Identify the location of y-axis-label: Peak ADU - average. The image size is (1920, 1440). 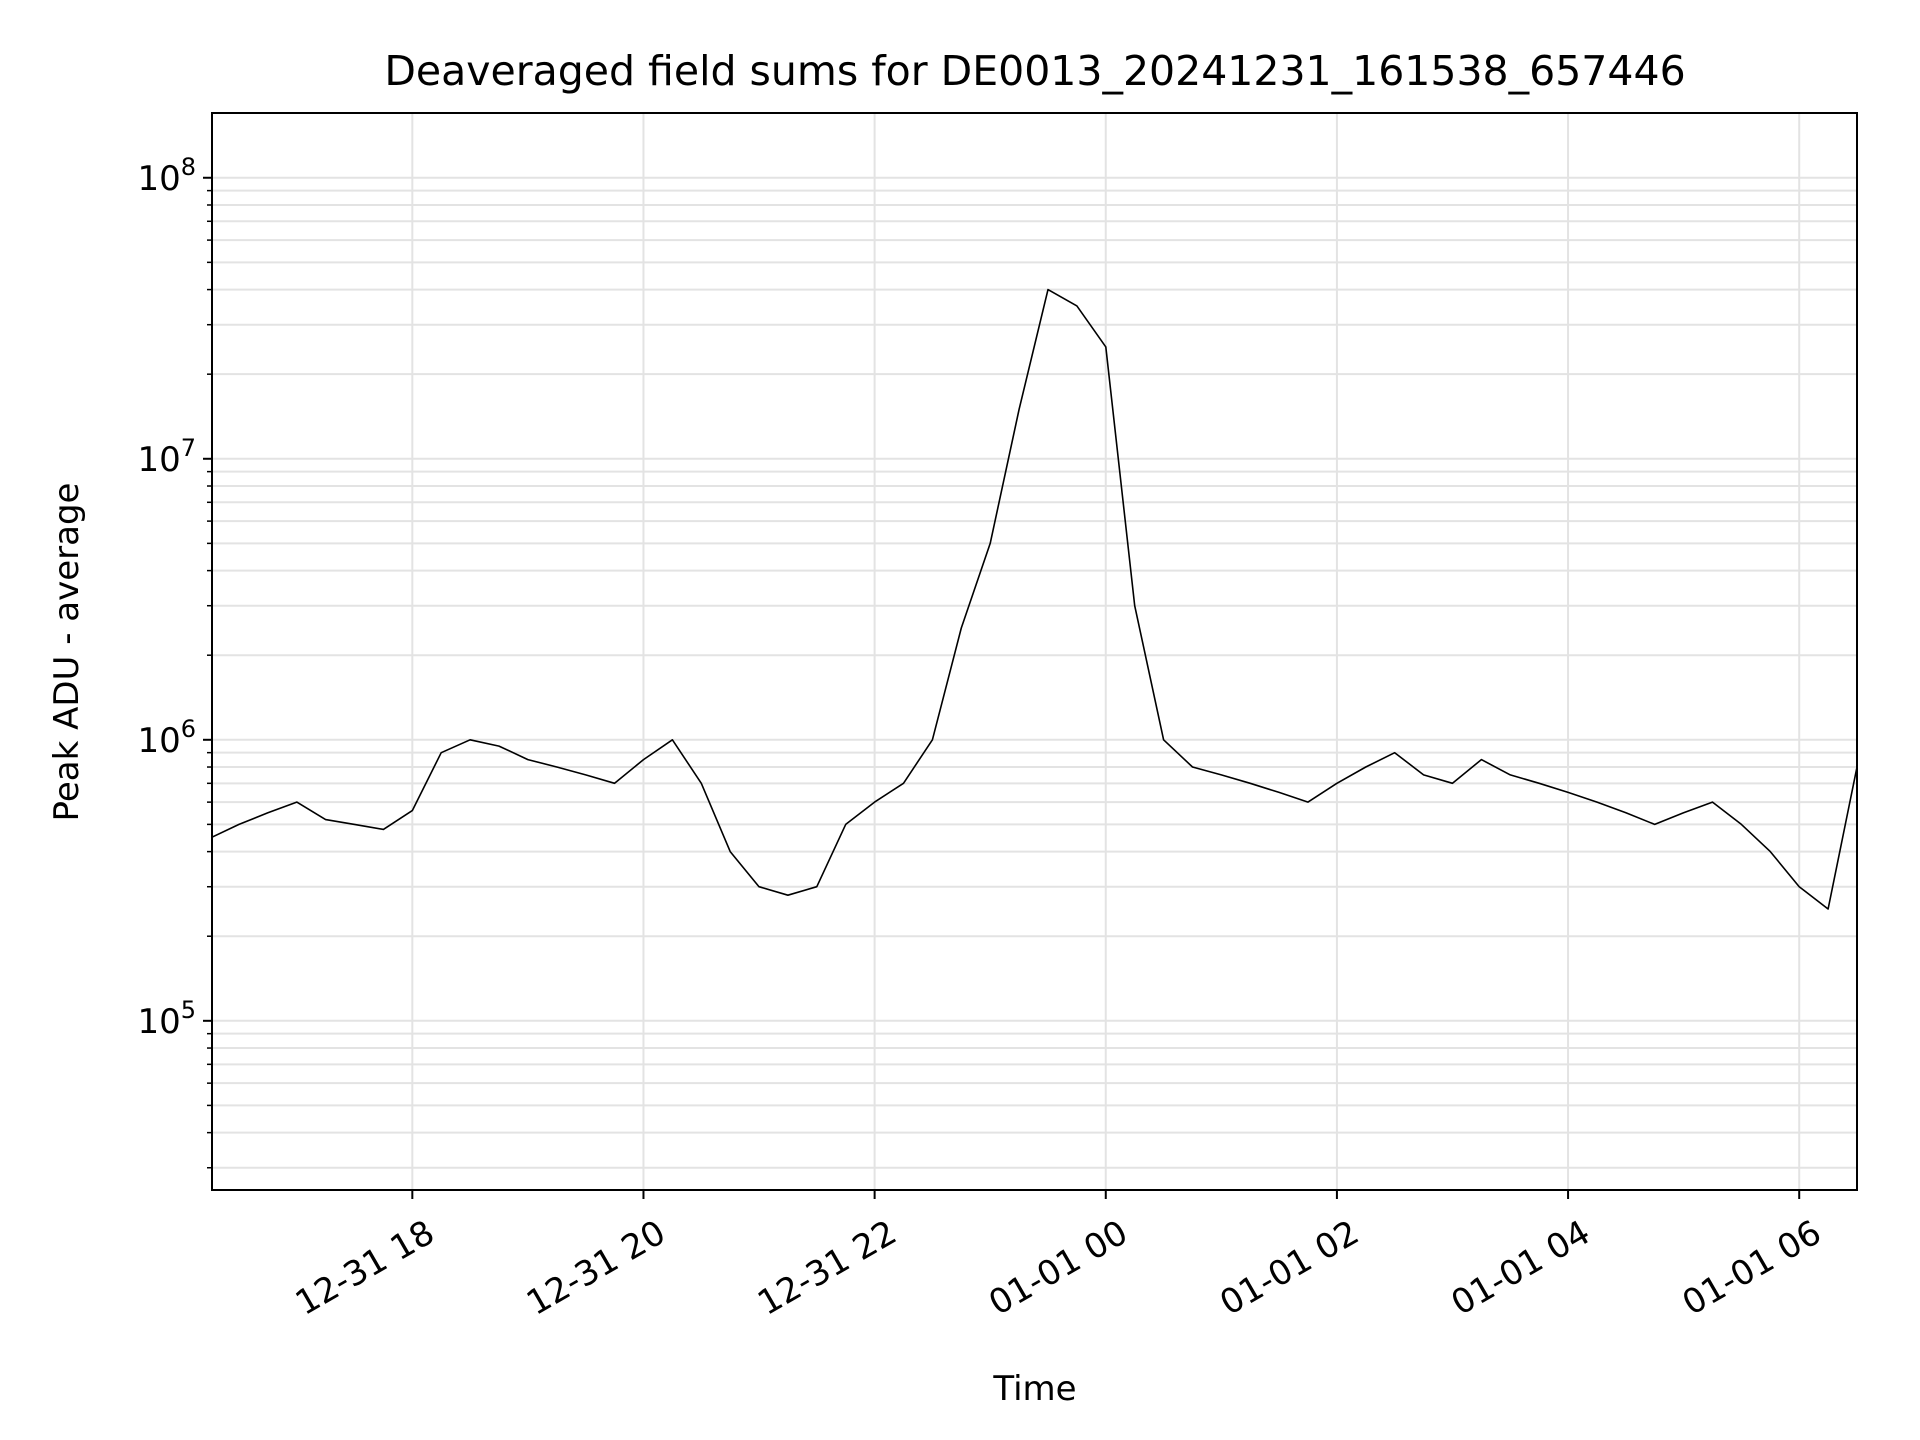
(67, 652).